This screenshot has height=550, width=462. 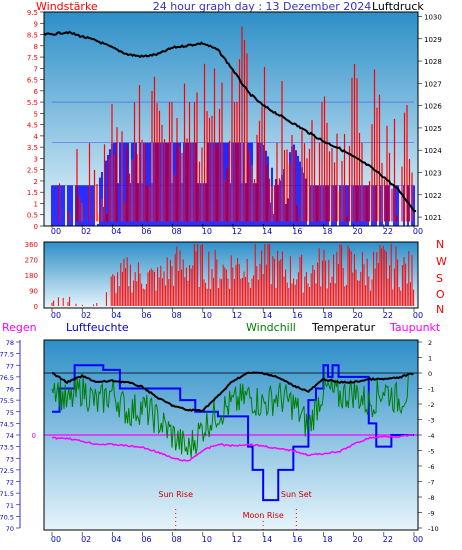 What do you see at coordinates (232, 415) in the screenshot?
I see `windchill-line` at bounding box center [232, 415].